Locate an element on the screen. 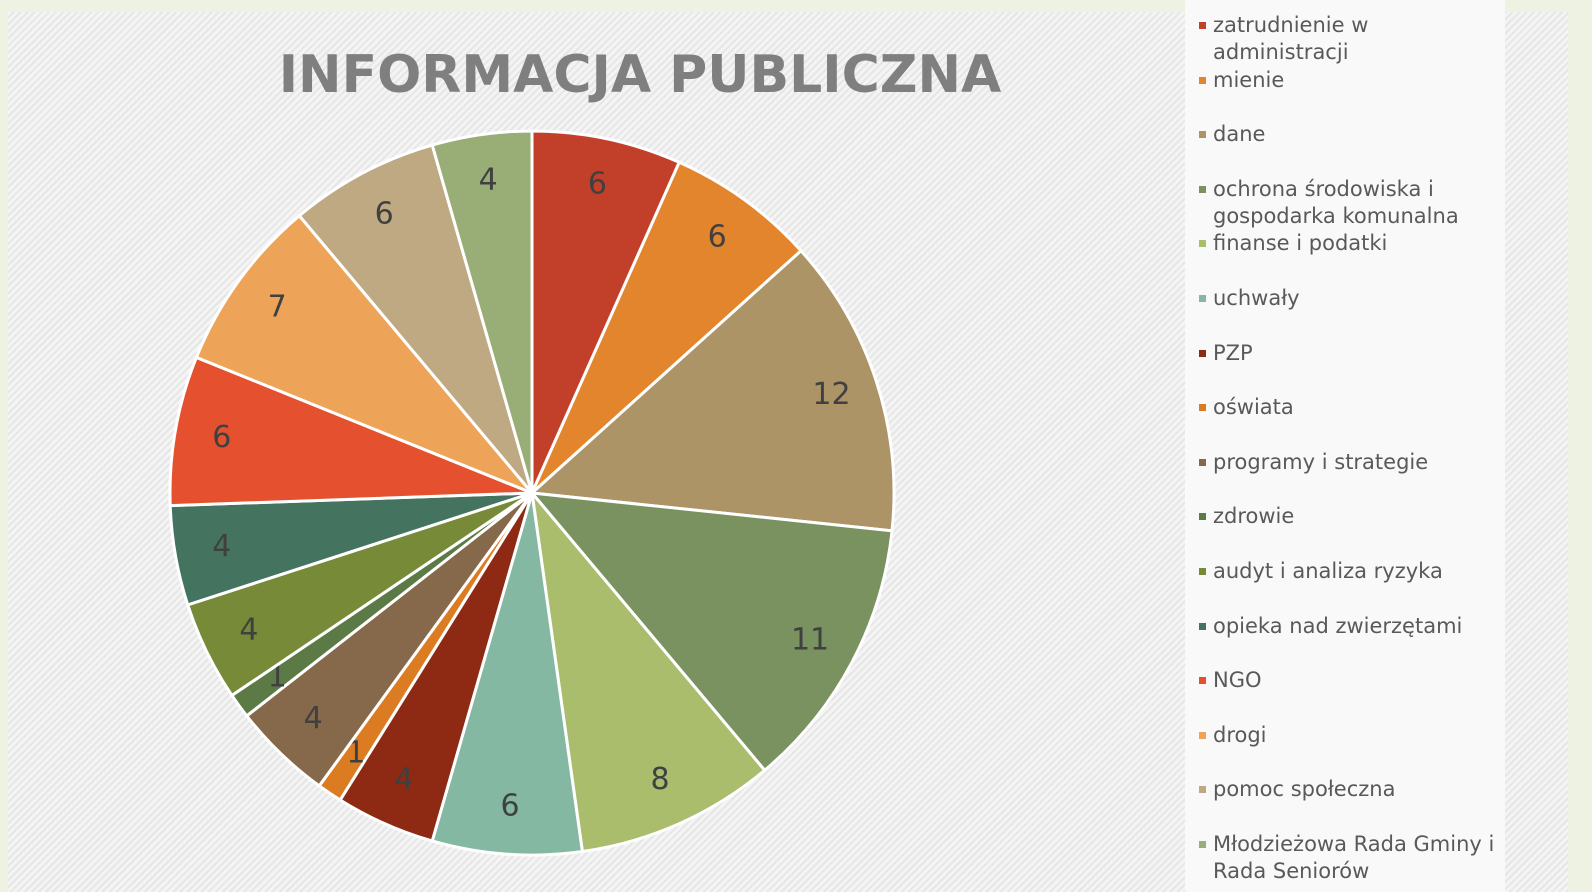 Image resolution: width=1592 pixels, height=892 pixels. legend-entry: zatrudnienie w administracji is located at coordinates (1291, 38).